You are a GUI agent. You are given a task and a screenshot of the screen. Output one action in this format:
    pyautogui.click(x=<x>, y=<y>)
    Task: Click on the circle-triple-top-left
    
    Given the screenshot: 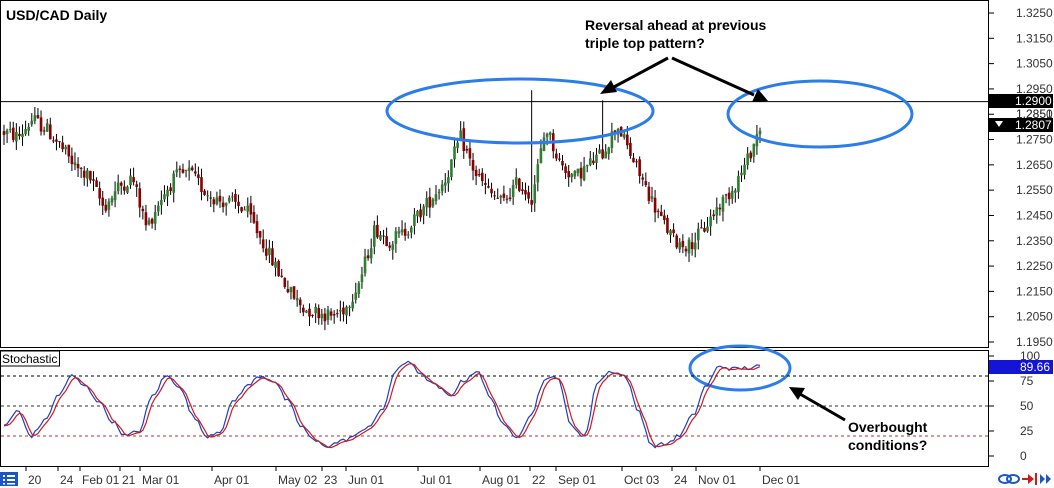 What is the action you would take?
    pyautogui.click(x=520, y=111)
    